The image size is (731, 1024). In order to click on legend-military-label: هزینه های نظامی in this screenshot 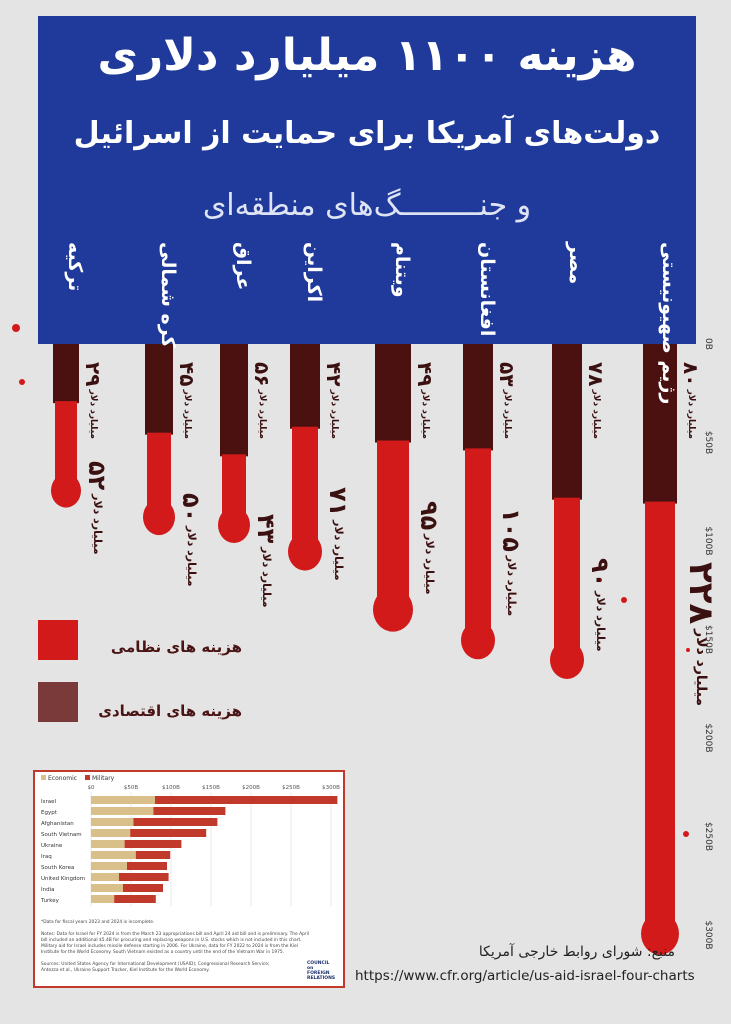, I will do `click(176, 647)`.